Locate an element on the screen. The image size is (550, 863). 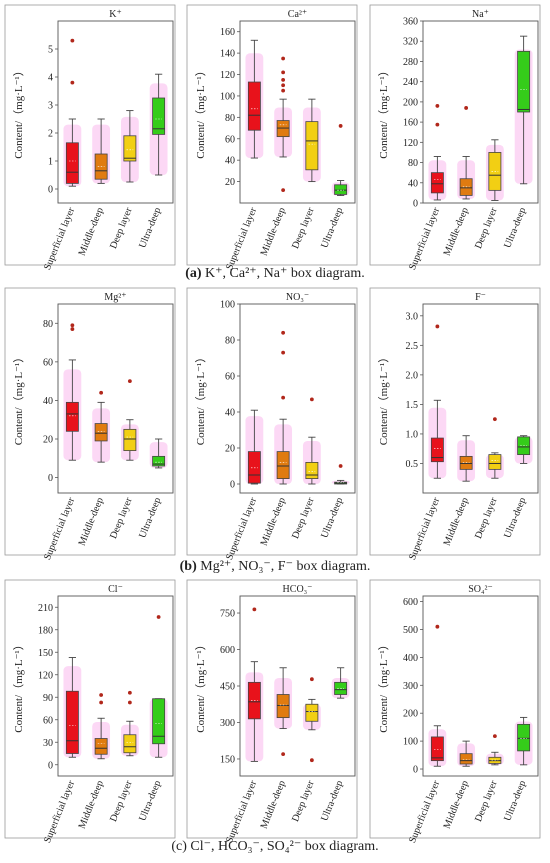
y-tick-label: 180 is located at coordinates (45, 630).